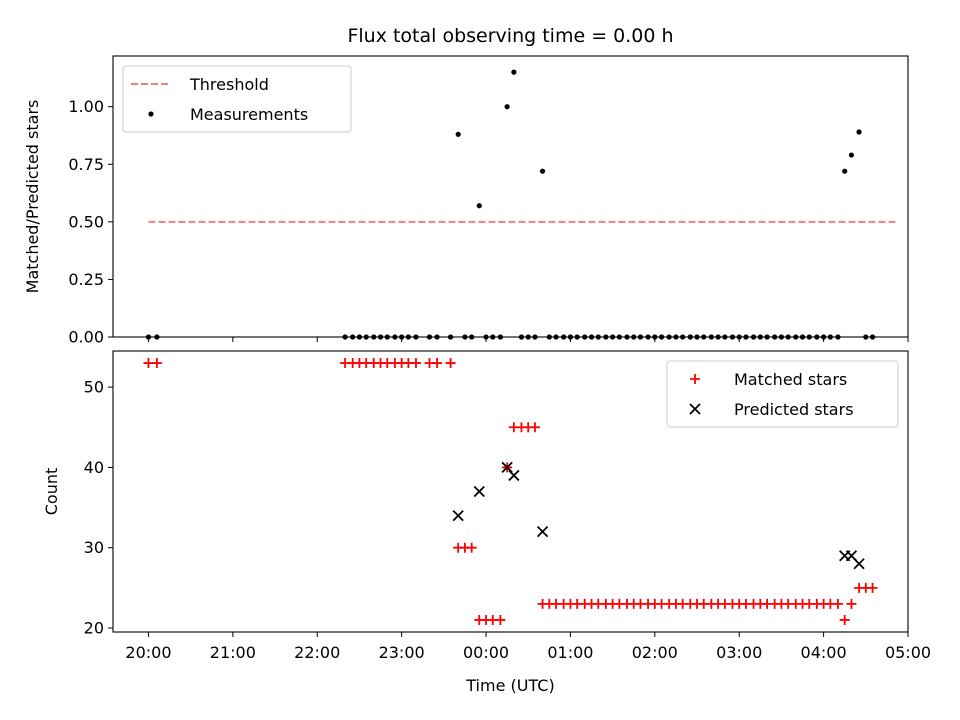  Describe the element at coordinates (695, 409) in the screenshot. I see `legend-predicted-swatch` at that location.